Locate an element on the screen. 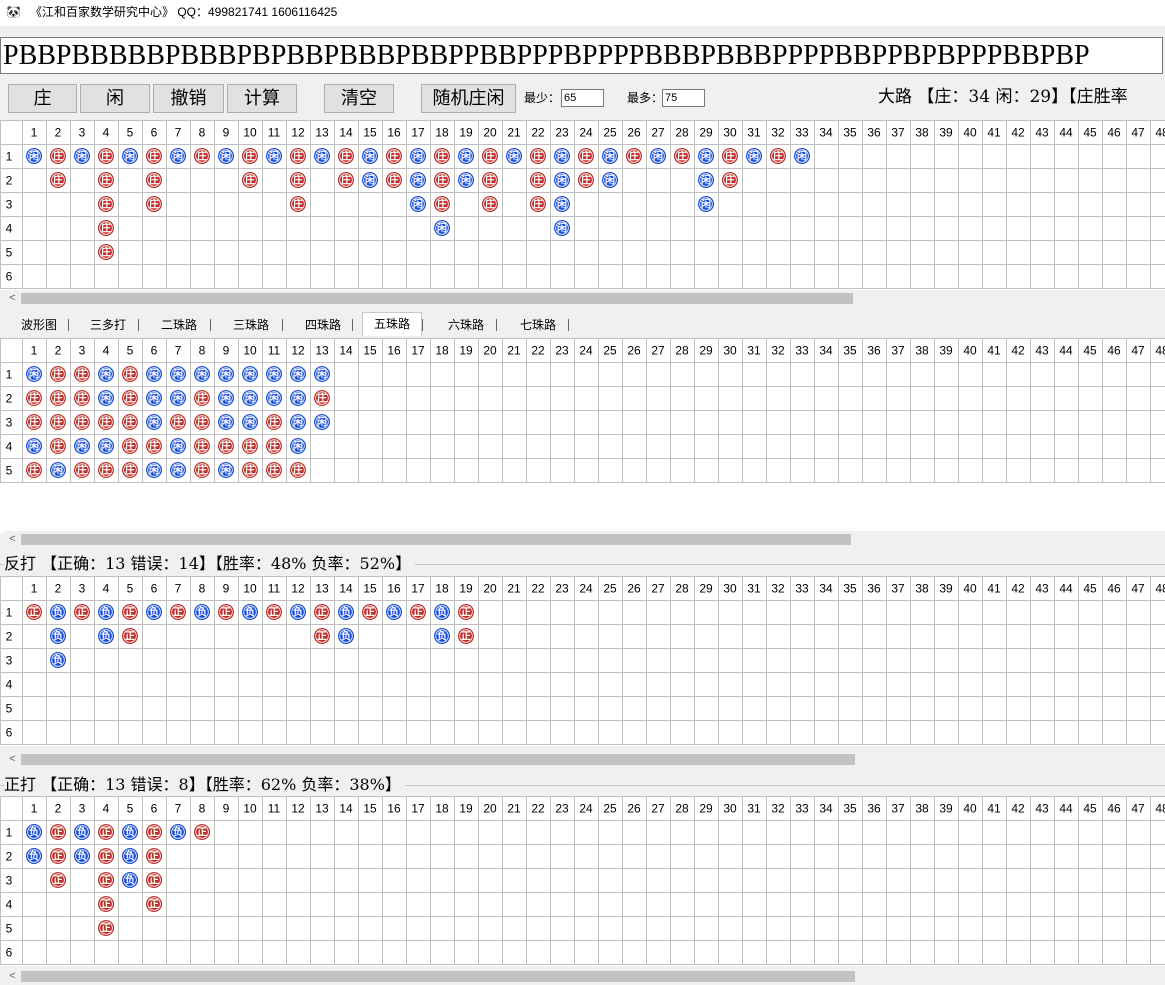 The height and width of the screenshot is (985, 1165). max-input is located at coordinates (683, 98).